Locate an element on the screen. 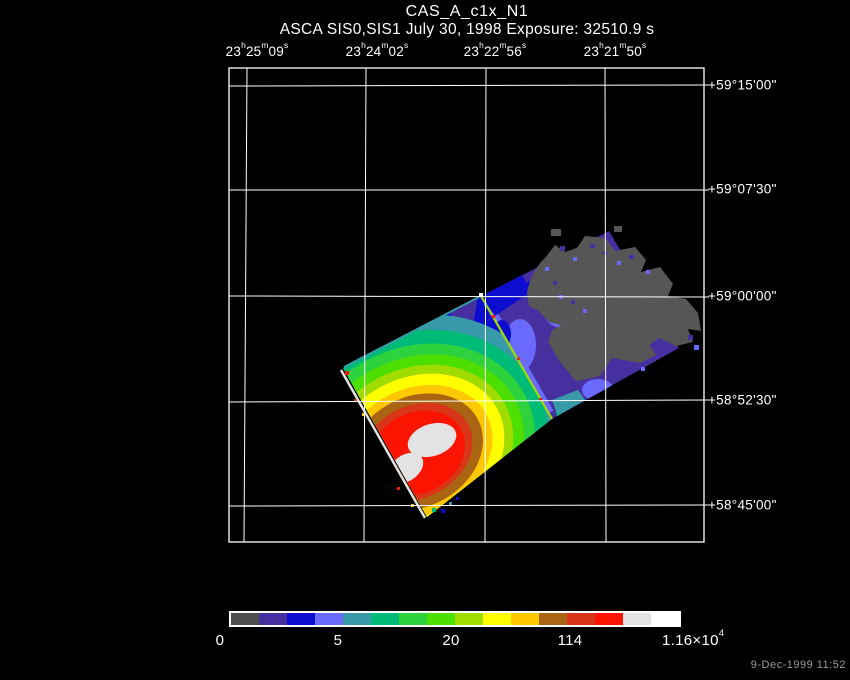 The height and width of the screenshot is (680, 850). dec-tick-label: +59°00'00" is located at coordinates (742, 296).